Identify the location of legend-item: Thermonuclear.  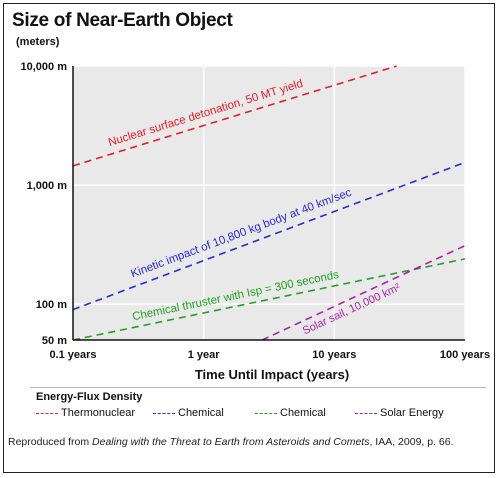
(85, 413).